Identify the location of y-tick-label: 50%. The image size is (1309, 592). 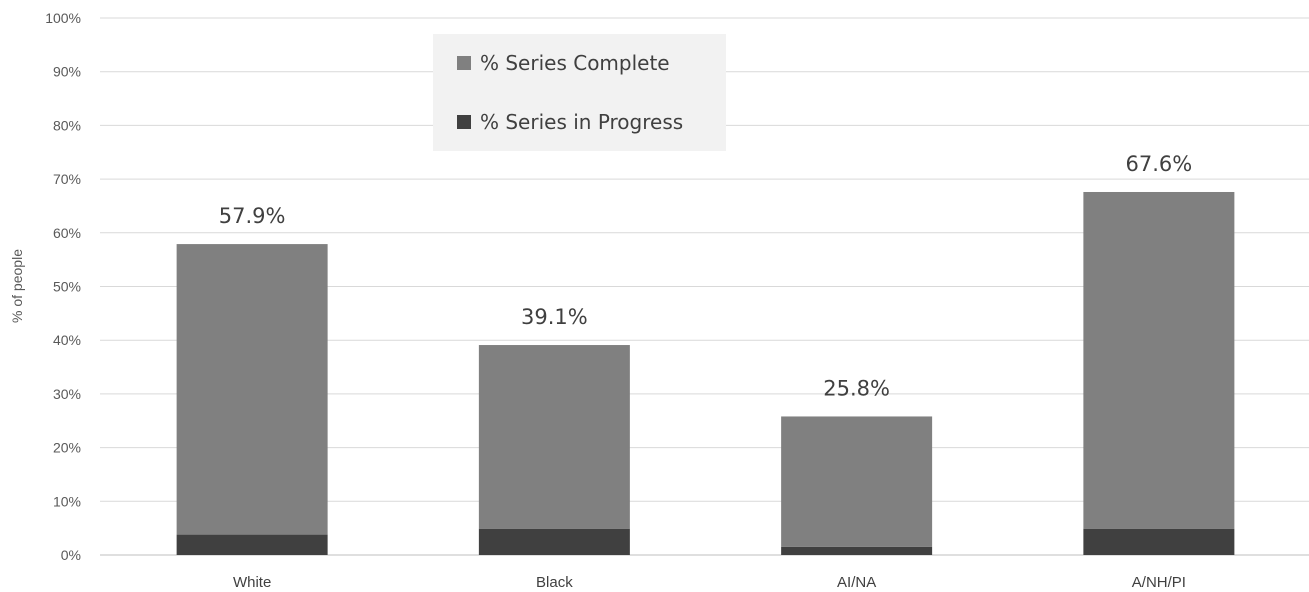
(67, 287).